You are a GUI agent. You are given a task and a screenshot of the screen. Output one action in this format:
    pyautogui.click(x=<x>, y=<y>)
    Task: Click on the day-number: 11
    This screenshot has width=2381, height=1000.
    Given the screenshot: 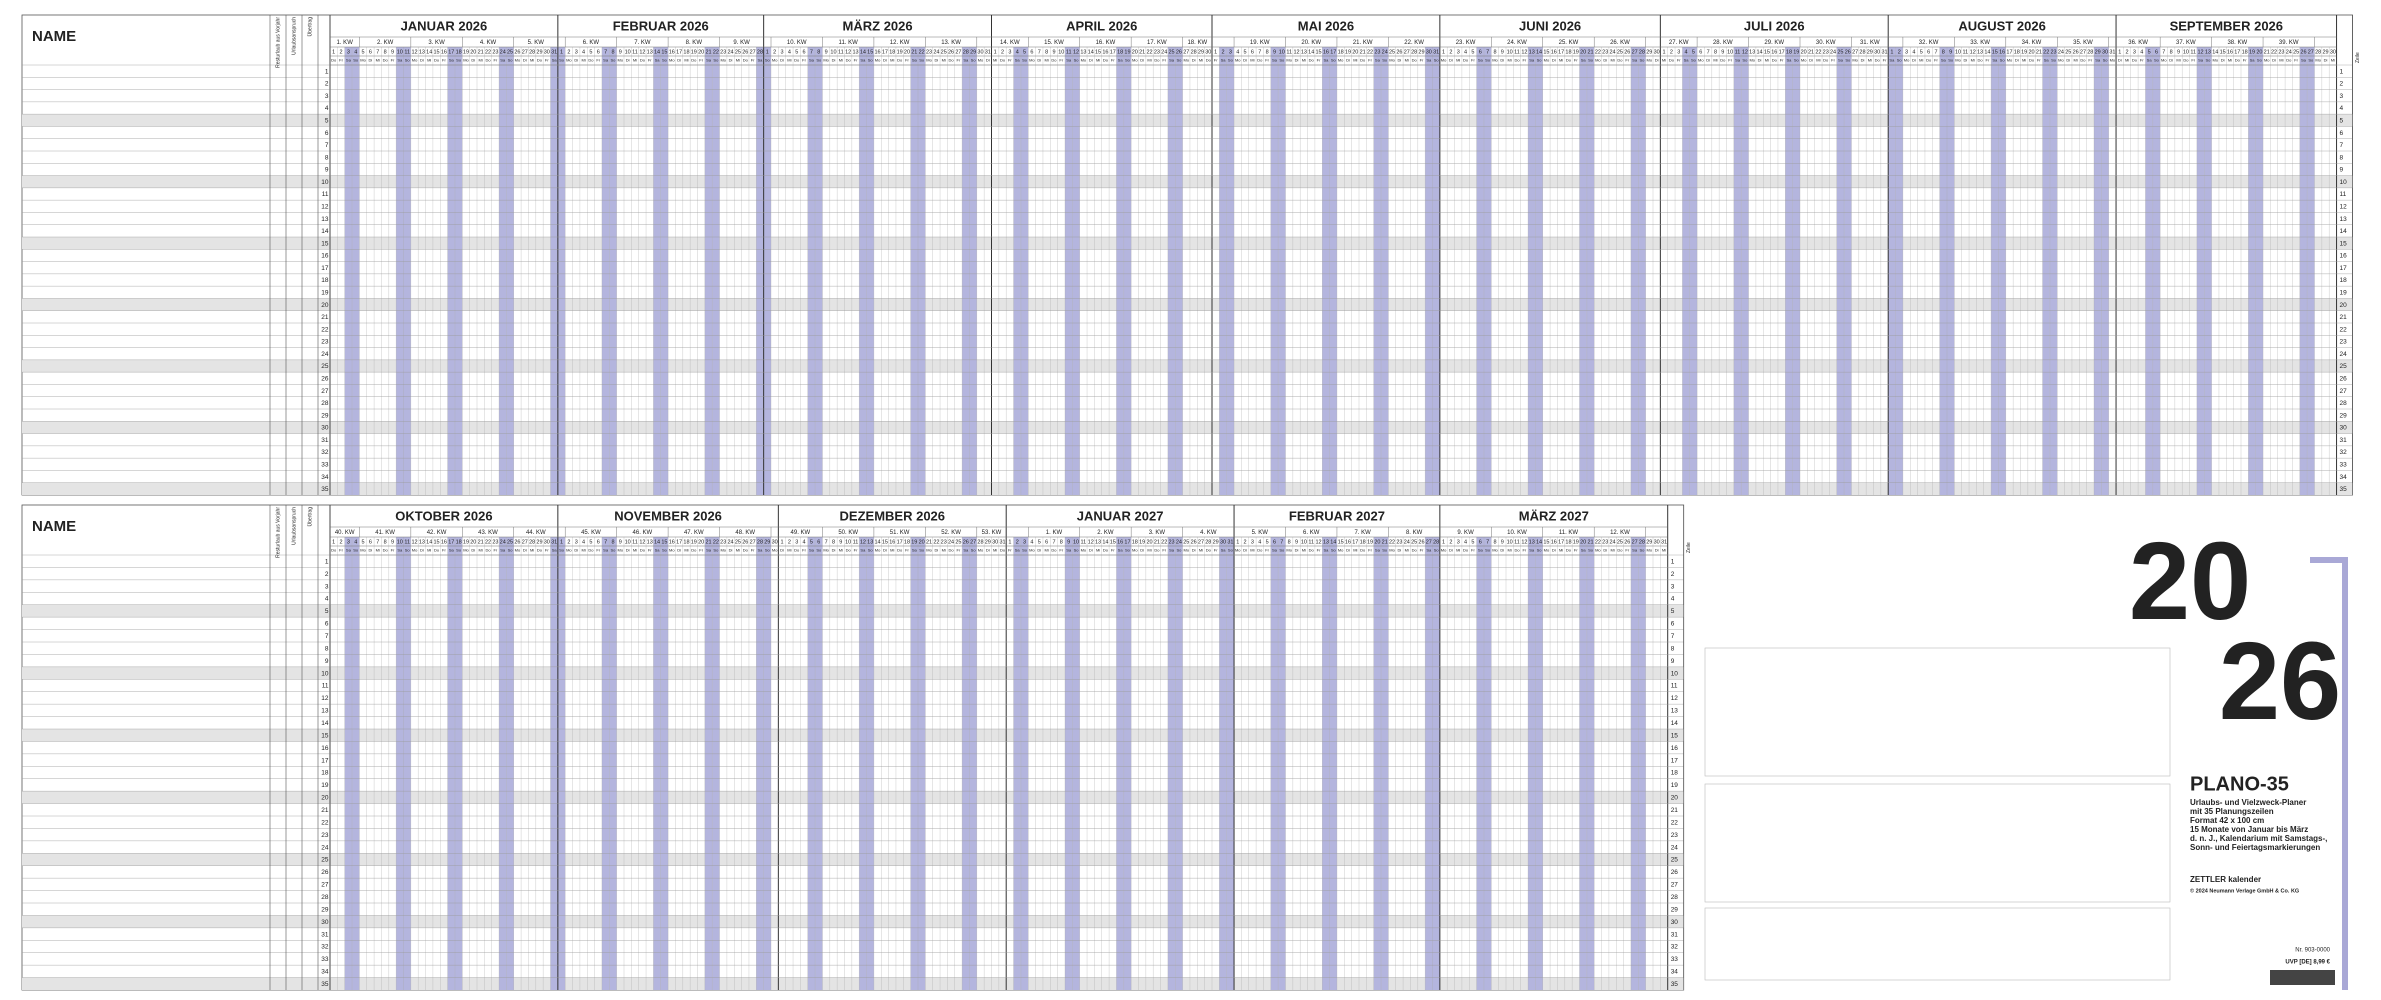 What is the action you would take?
    pyautogui.click(x=856, y=542)
    